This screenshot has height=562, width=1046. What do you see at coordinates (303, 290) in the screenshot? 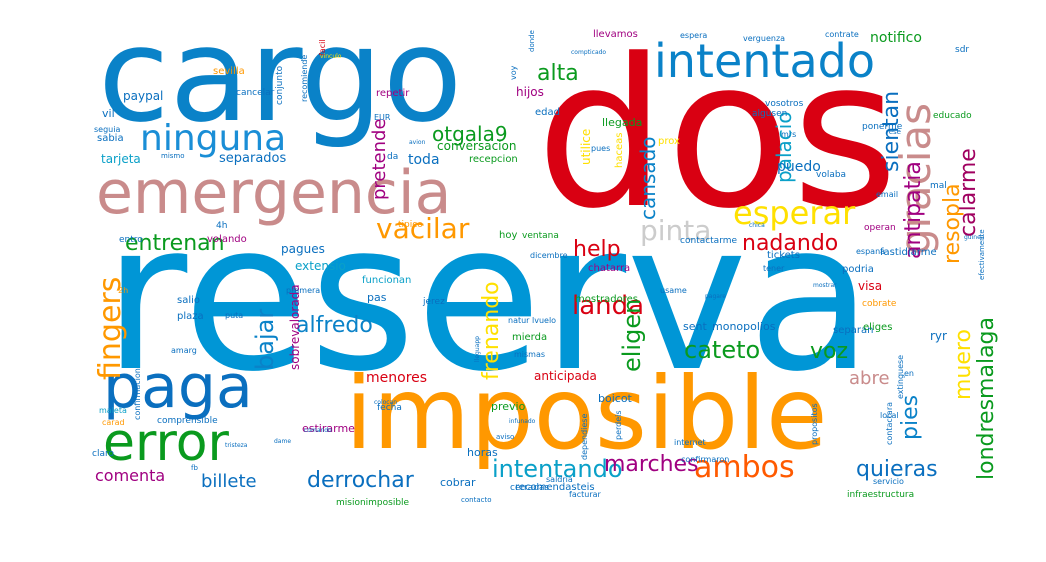
I see `word-pramera: pramera` at bounding box center [303, 290].